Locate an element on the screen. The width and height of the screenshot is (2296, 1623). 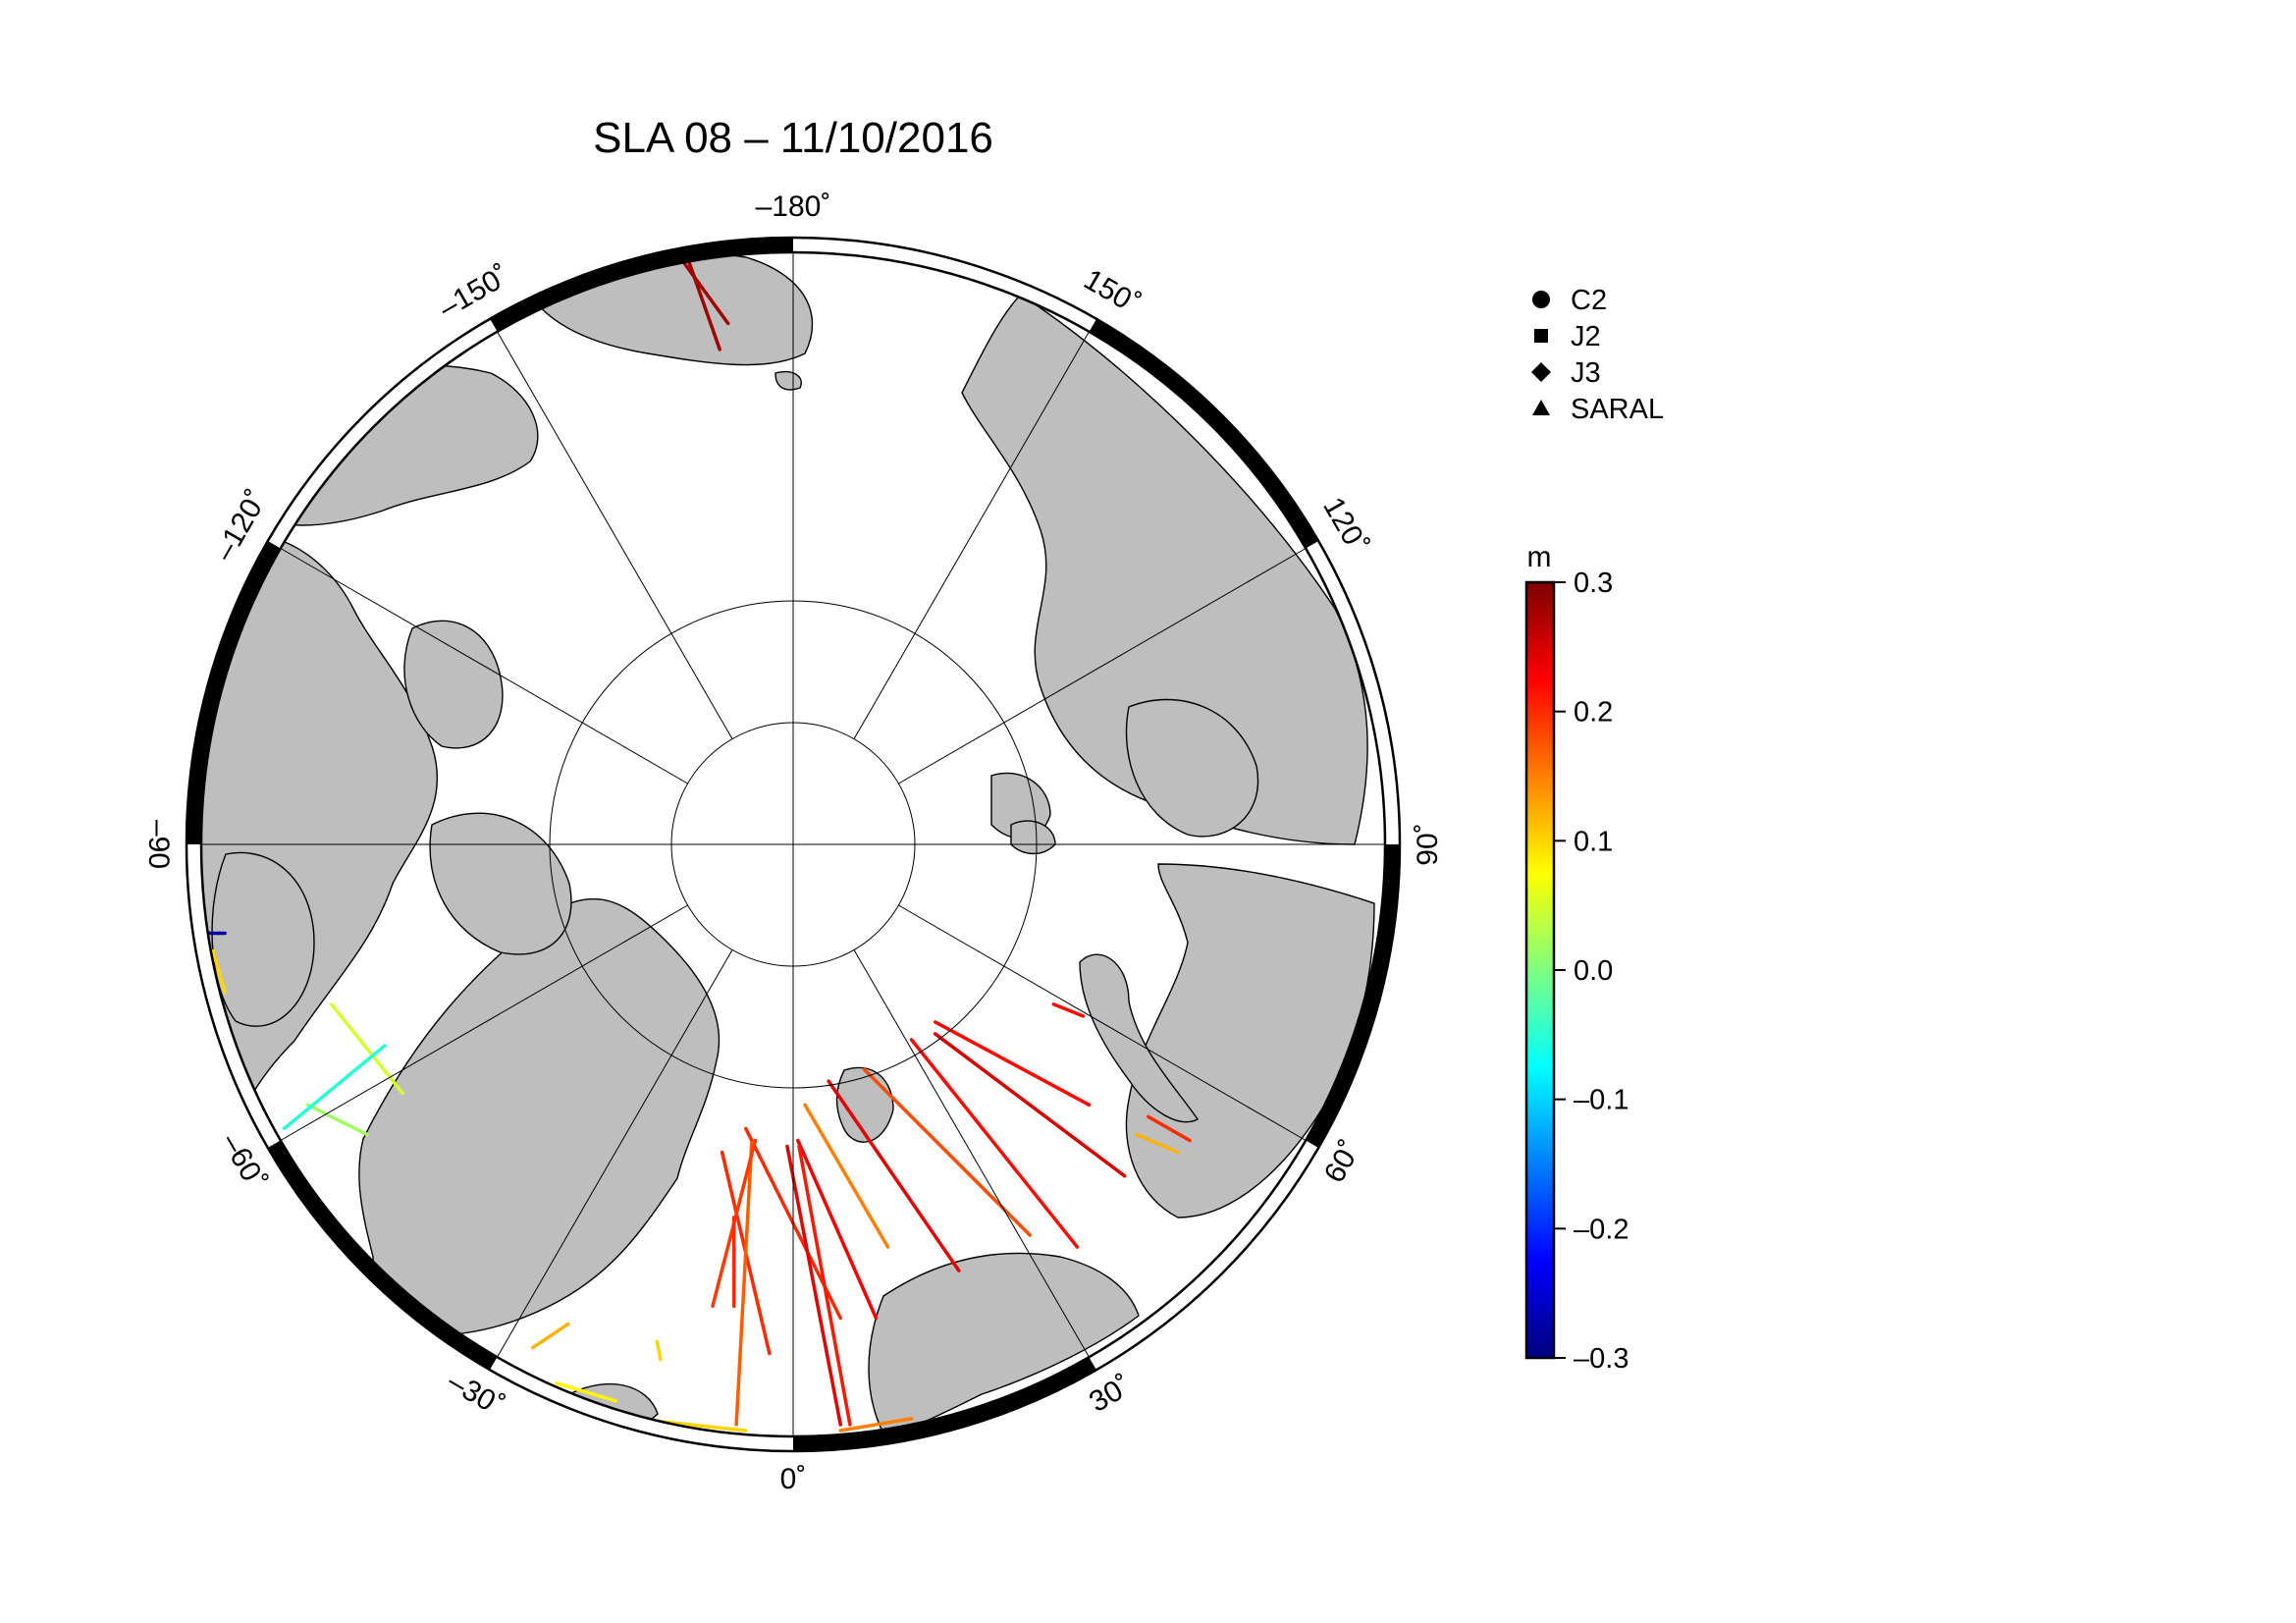
legend-label: J3 is located at coordinates (1586, 373).